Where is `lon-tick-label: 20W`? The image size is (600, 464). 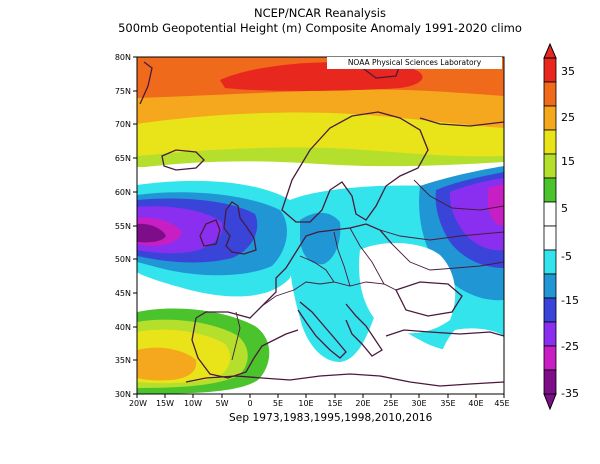
lon-tick-label: 20W is located at coordinates (138, 403).